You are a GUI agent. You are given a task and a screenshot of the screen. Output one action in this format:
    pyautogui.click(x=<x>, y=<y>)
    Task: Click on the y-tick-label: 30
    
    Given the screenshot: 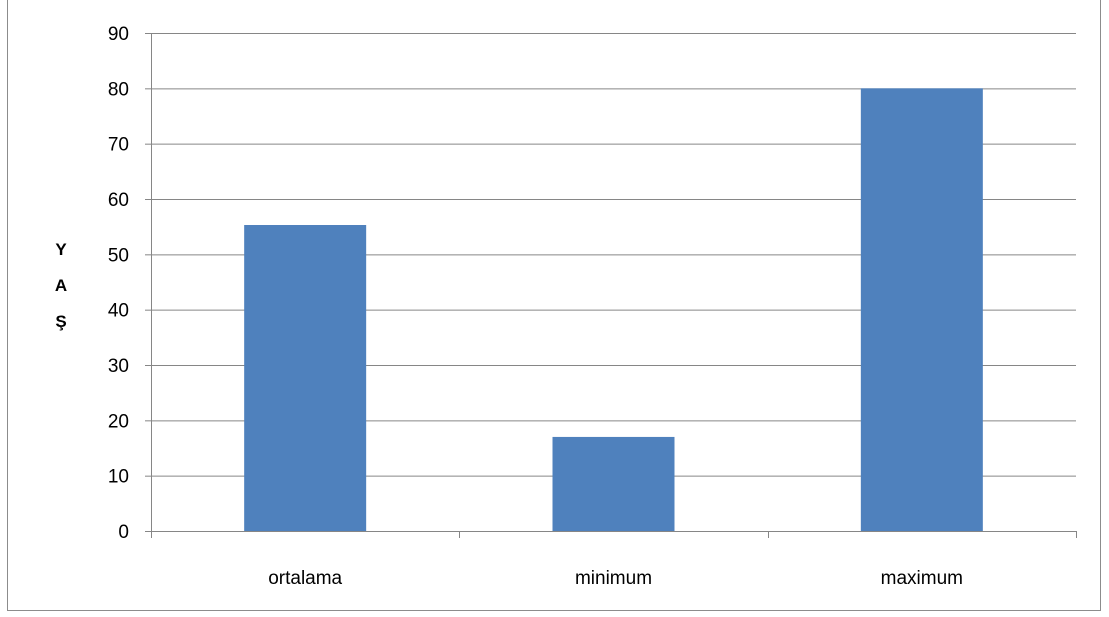 What is the action you would take?
    pyautogui.click(x=118, y=366)
    